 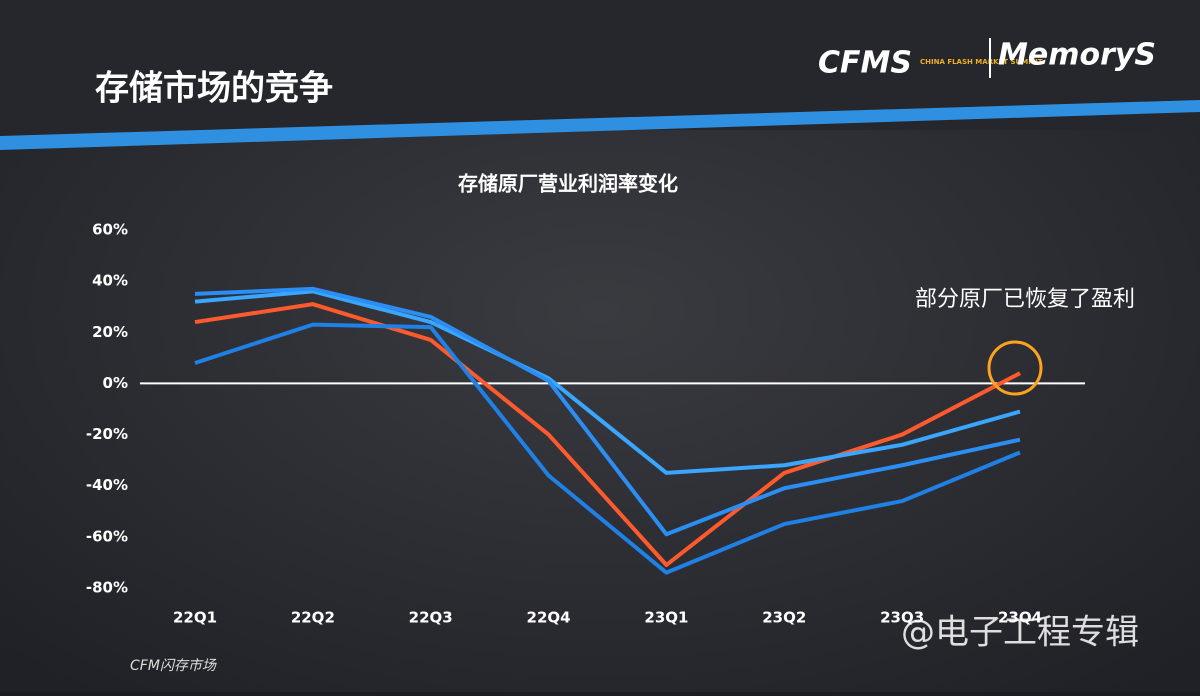 I want to click on x-tick-label: 22Q1, so click(x=195, y=618).